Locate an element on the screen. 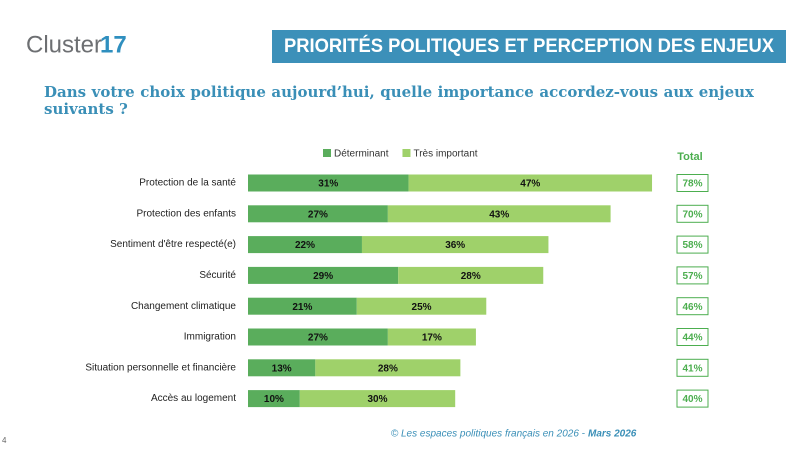 Image resolution: width=800 pixels, height=449 pixels. category-label: Situation personnelle et financière is located at coordinates (160, 367).